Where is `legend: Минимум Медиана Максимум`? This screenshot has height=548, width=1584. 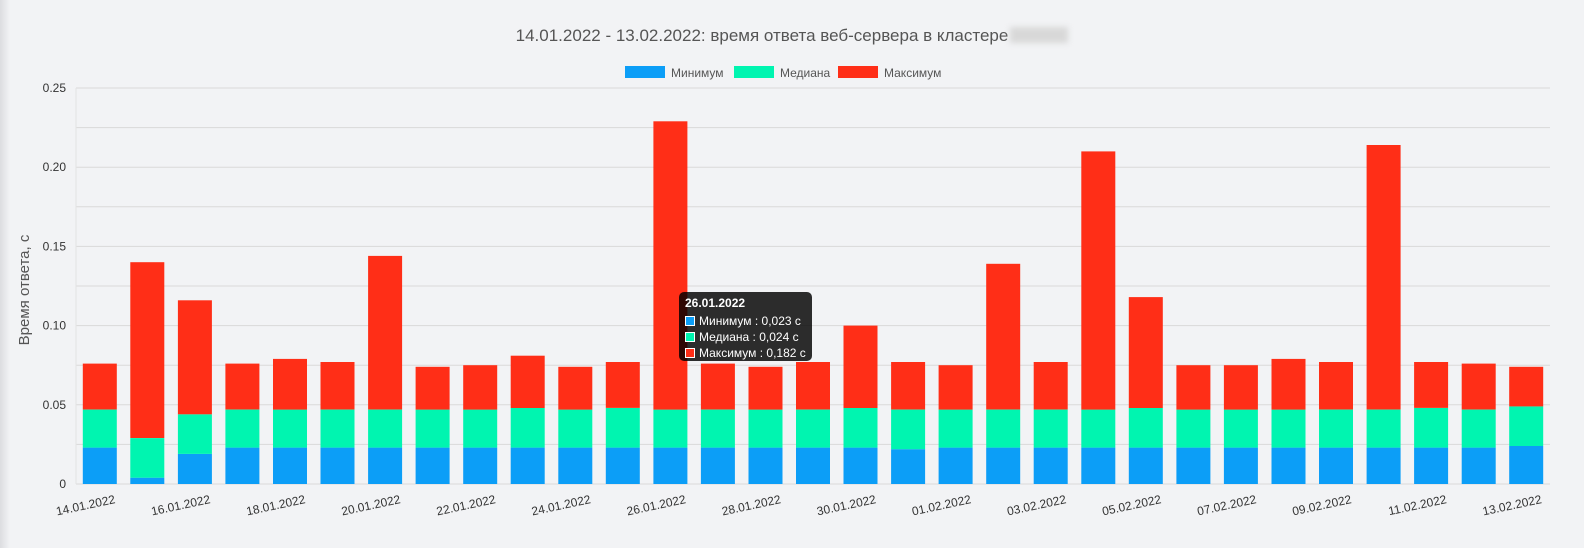 legend: Минимум Медиана Максимум is located at coordinates (783, 73).